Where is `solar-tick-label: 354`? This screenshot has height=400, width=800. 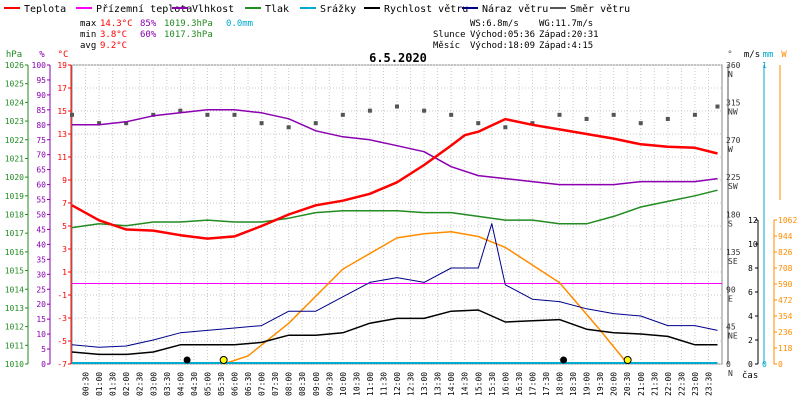 solar-tick-label: 354 is located at coordinates (785, 316).